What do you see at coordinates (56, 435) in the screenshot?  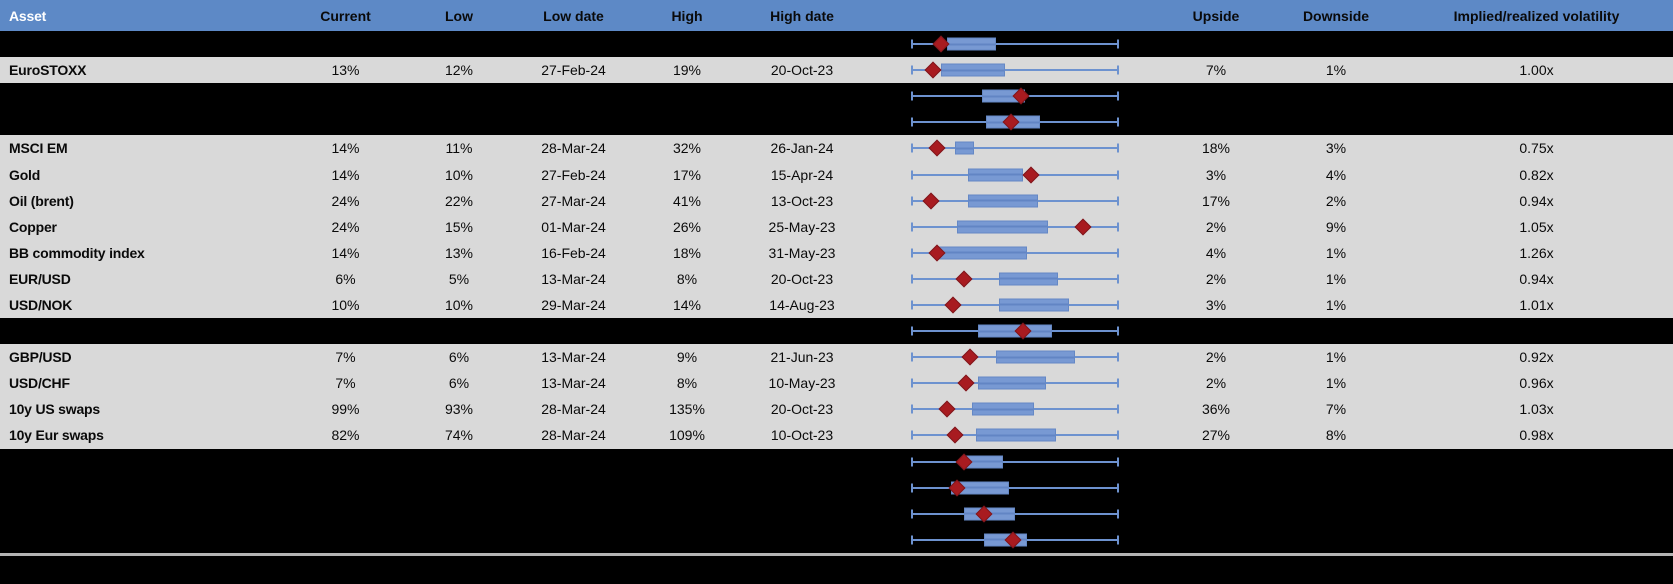 I see `cell-asset: 10y Eur swaps` at bounding box center [56, 435].